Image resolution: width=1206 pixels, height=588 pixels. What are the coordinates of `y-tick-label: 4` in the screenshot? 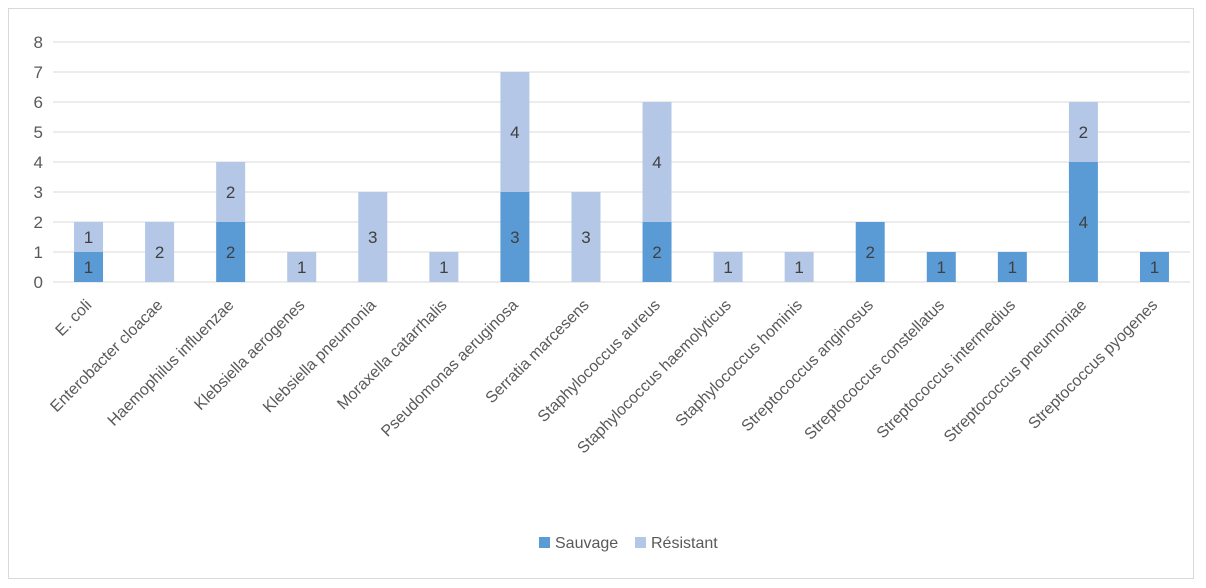 It's located at (38, 162).